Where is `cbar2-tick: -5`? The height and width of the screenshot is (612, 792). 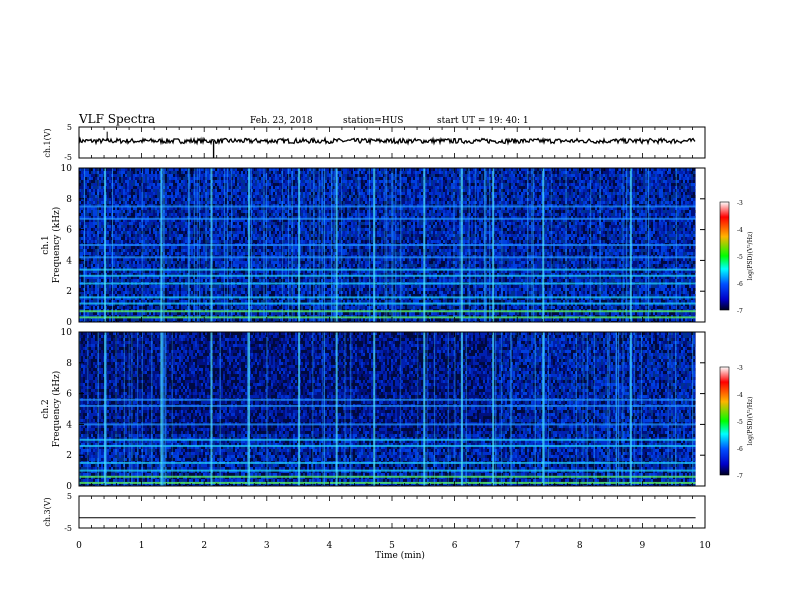
cbar2-tick: -5 is located at coordinates (740, 422).